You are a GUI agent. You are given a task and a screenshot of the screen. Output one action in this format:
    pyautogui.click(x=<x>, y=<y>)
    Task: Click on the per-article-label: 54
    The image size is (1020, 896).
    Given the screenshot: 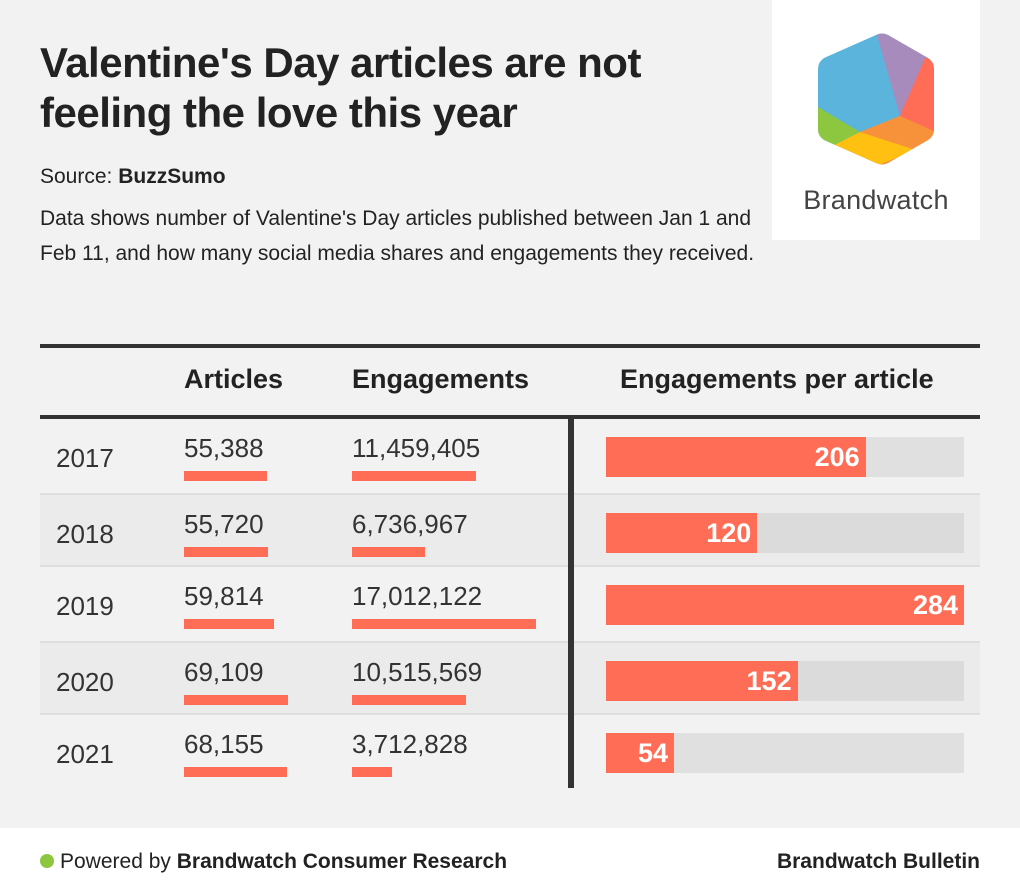 What is the action you would take?
    pyautogui.click(x=653, y=753)
    